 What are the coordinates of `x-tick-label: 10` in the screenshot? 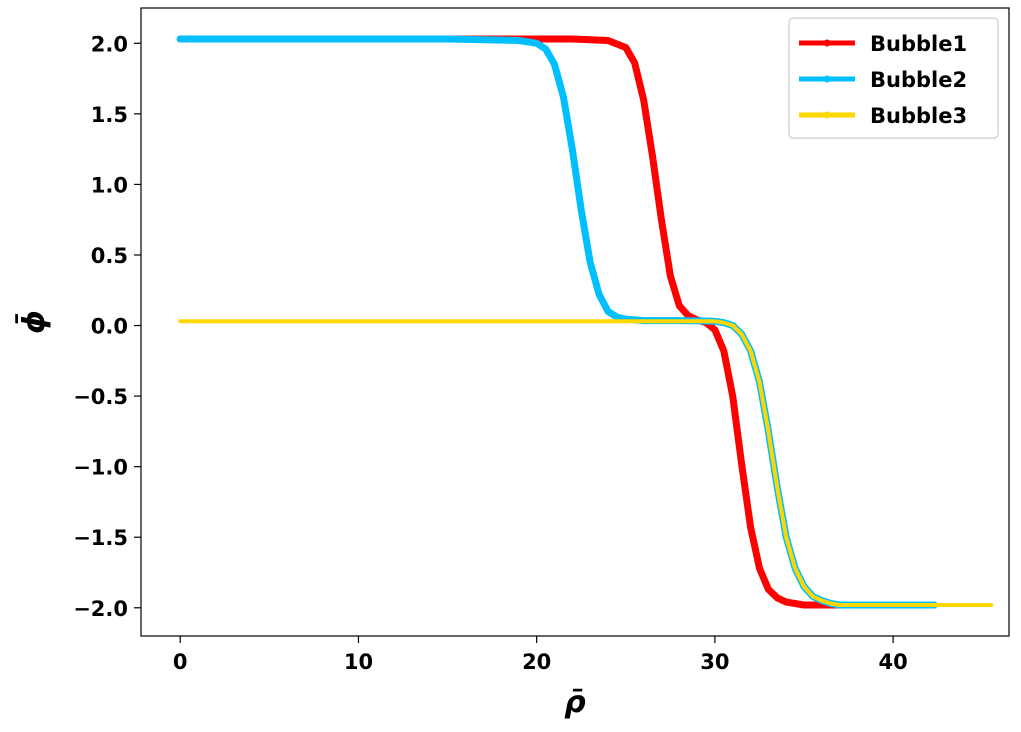 It's located at (358, 662).